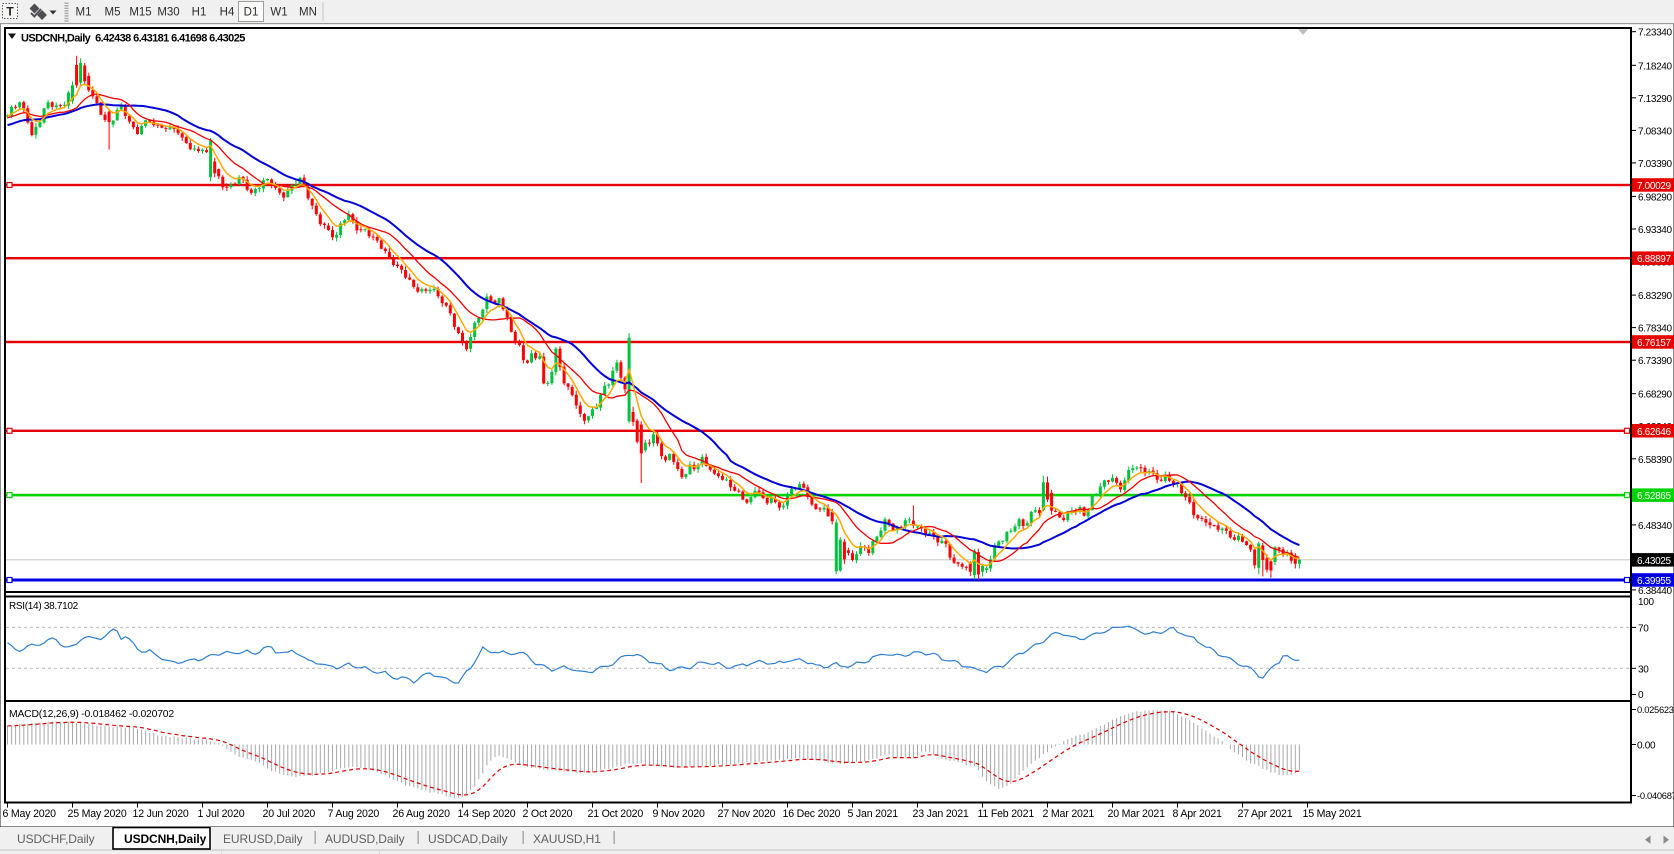 This screenshot has width=1674, height=854. Describe the element at coordinates (1655, 460) in the screenshot. I see `svg-text: 6.58390` at that location.